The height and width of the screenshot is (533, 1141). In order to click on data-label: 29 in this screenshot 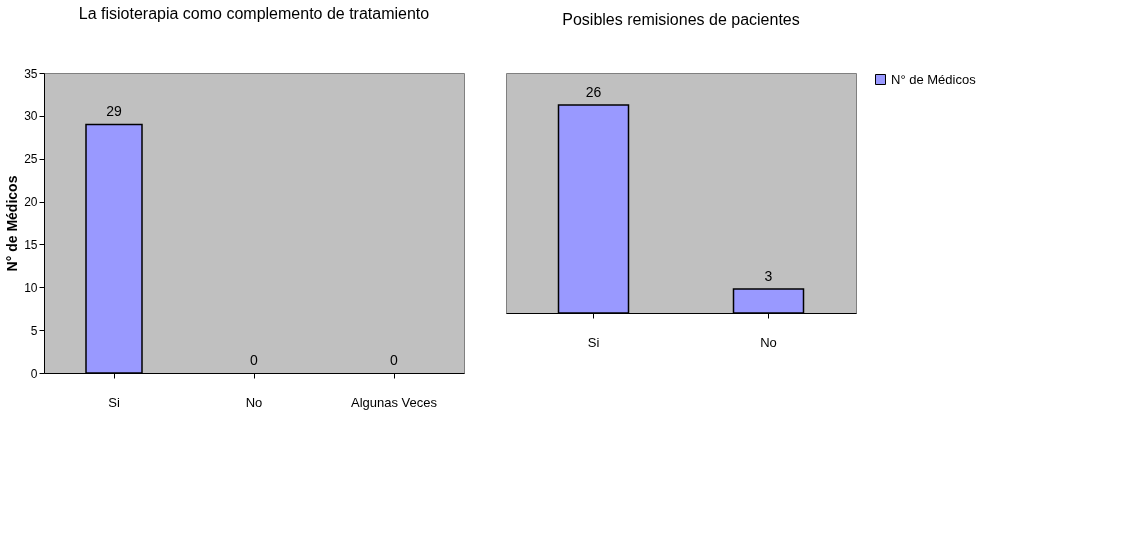, I will do `click(114, 111)`.